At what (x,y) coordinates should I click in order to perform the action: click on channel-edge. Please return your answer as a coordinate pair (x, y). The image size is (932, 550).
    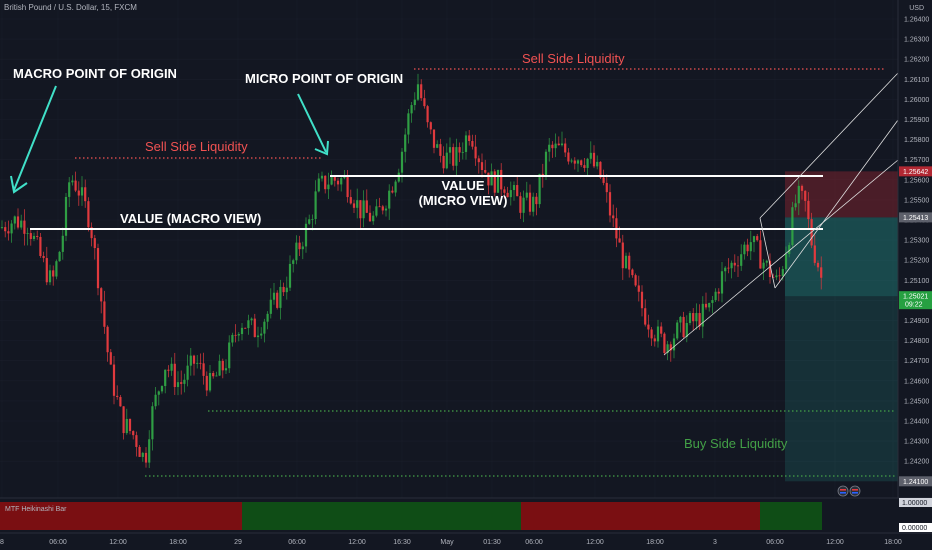
    Looking at the image, I should click on (767, 253).